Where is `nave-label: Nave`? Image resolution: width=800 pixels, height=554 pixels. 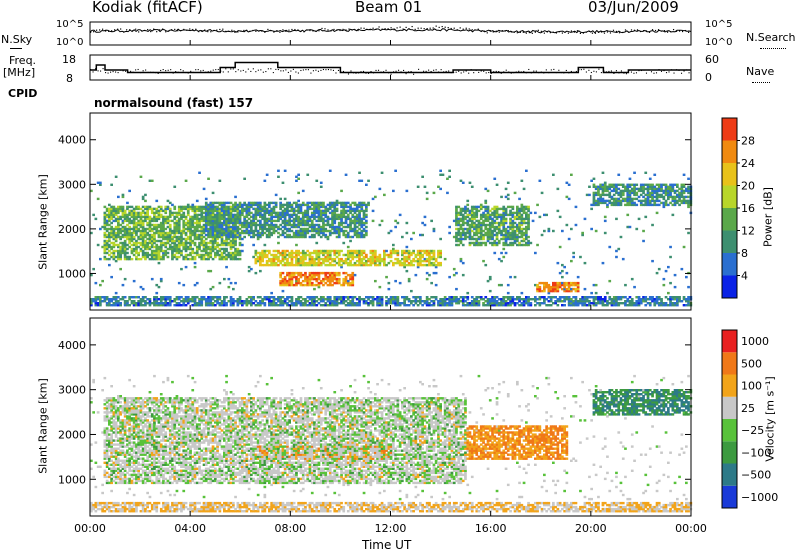 nave-label: Nave is located at coordinates (760, 71).